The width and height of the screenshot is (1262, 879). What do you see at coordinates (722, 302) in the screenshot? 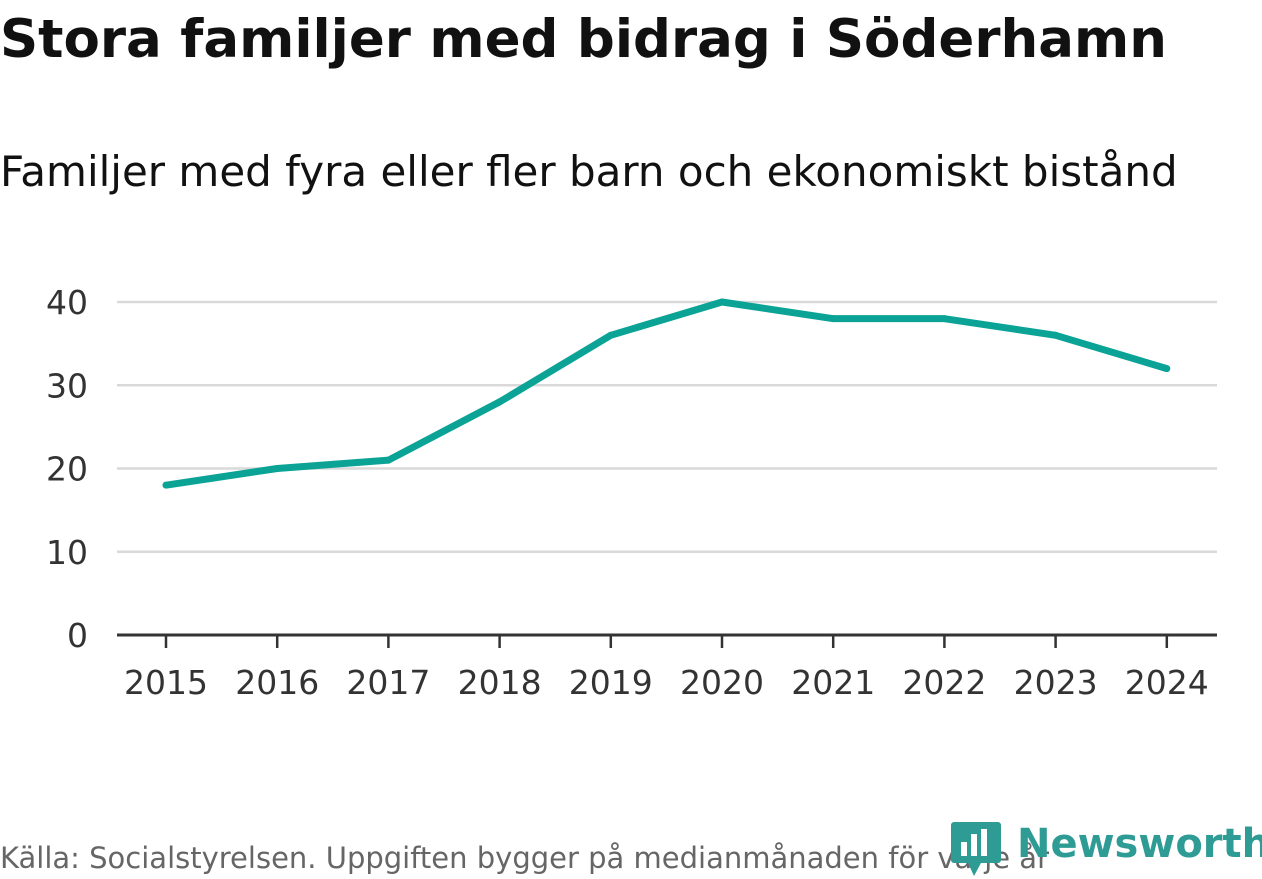
I see `data-point-2020` at bounding box center [722, 302].